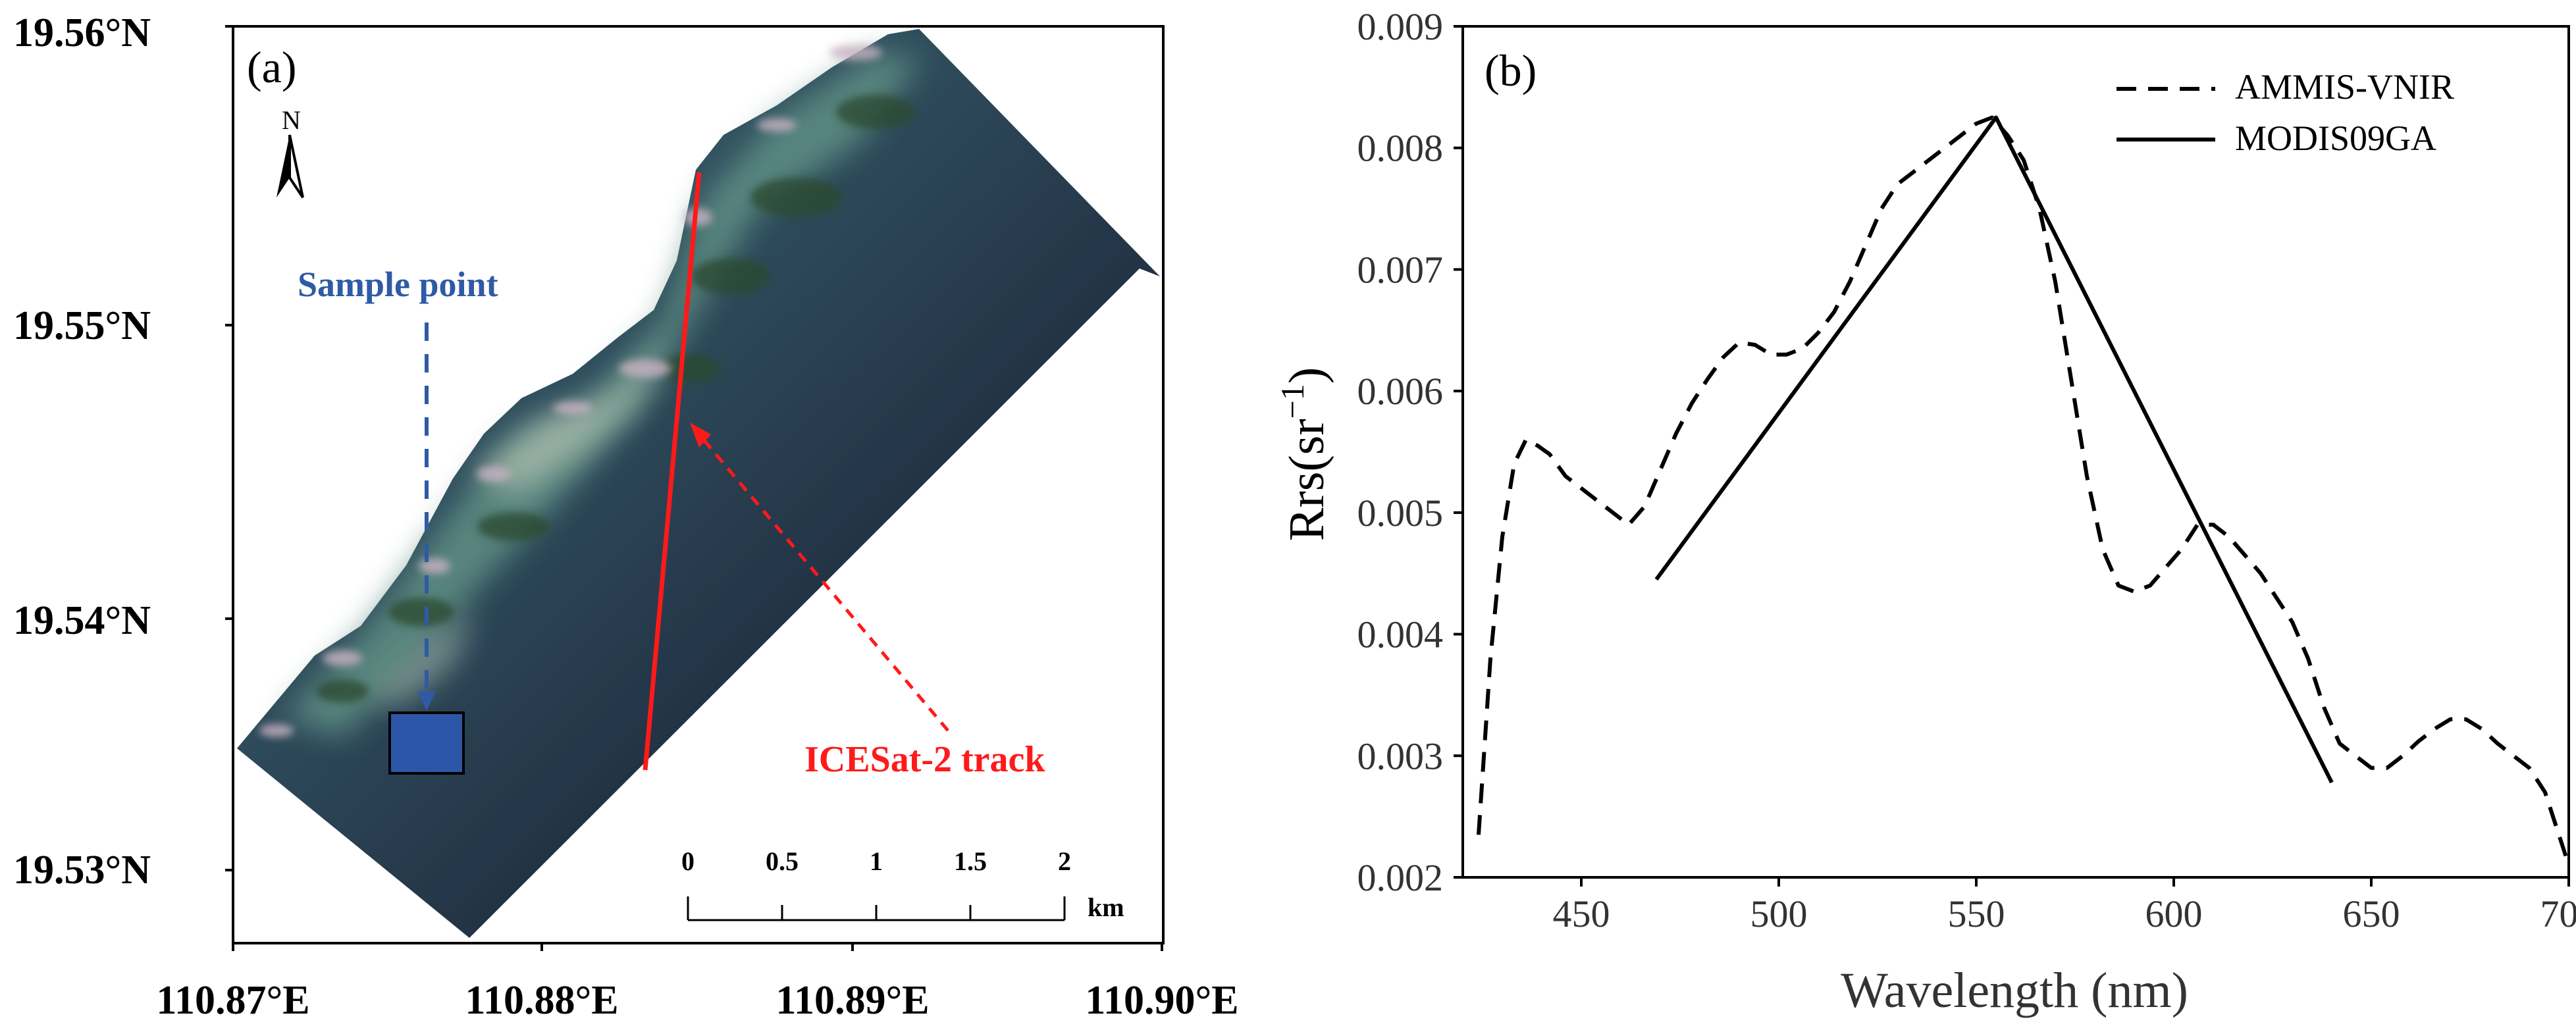  What do you see at coordinates (1400, 269) in the screenshot?
I see `y-tick-label: 0.007` at bounding box center [1400, 269].